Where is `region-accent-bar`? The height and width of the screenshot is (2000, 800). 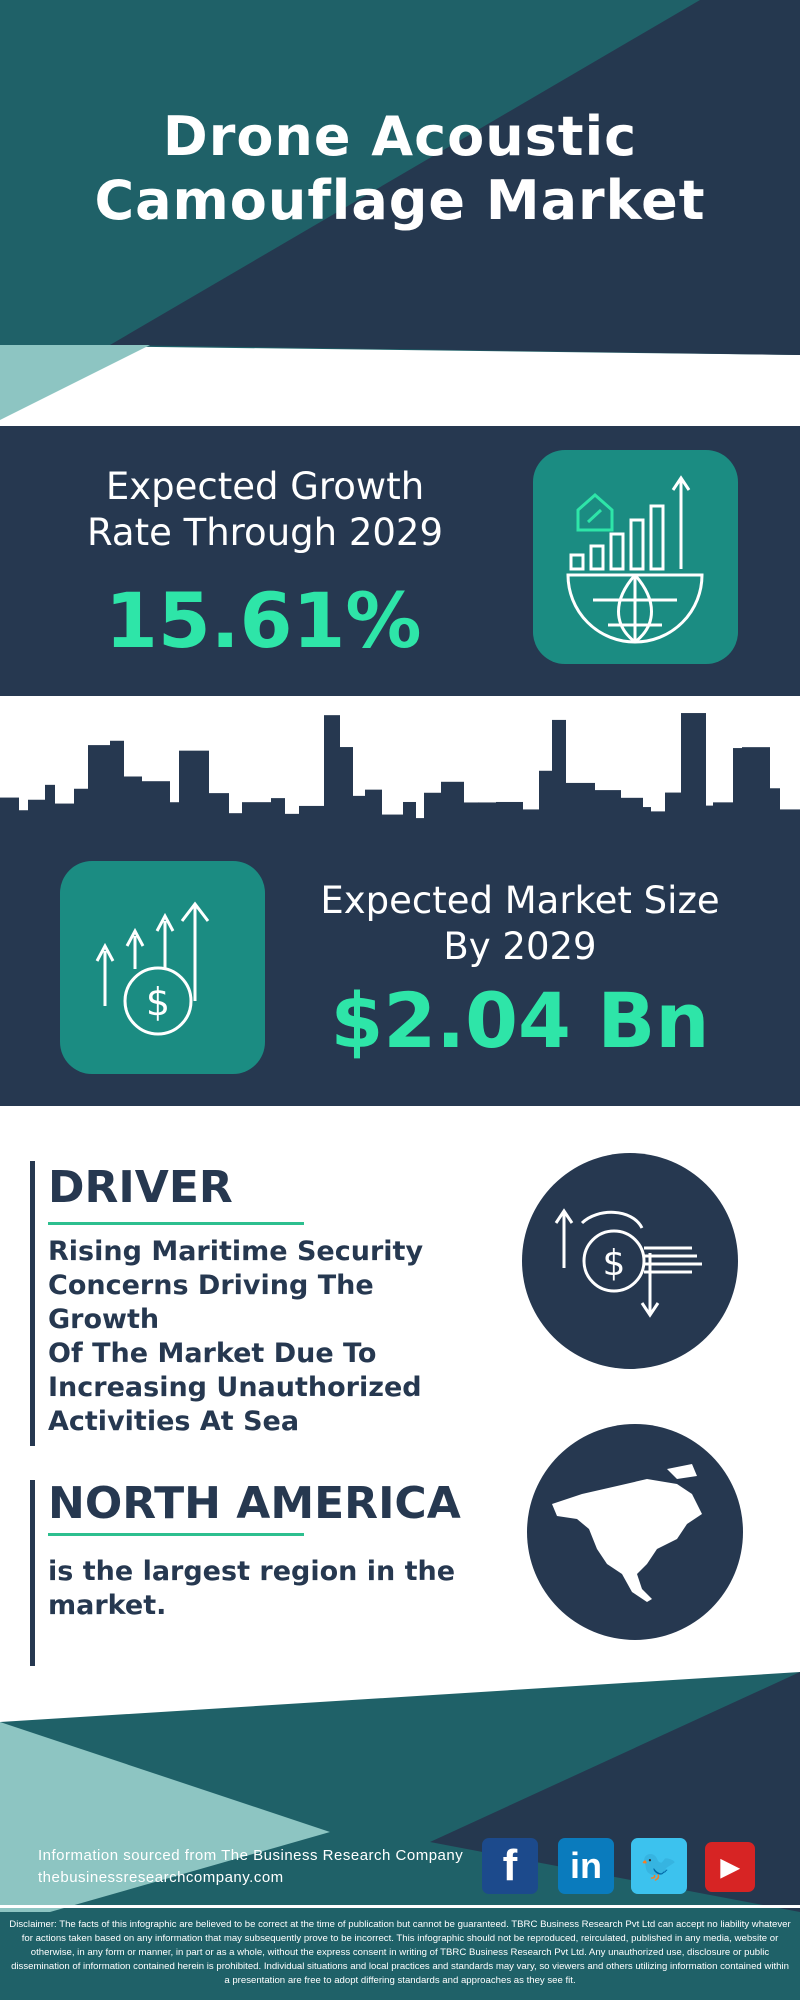
region-accent-bar is located at coordinates (32, 1573).